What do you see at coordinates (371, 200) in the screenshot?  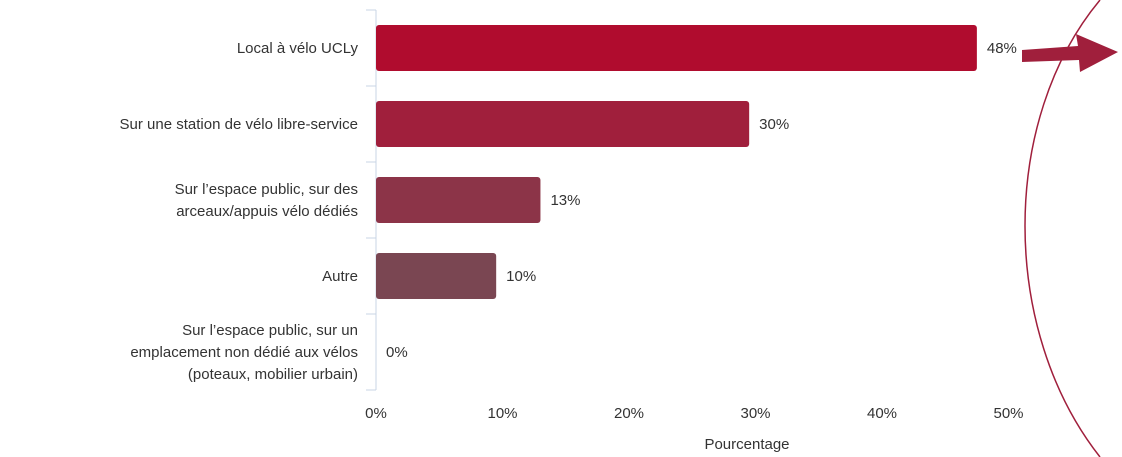 I see `axis-layer` at bounding box center [371, 200].